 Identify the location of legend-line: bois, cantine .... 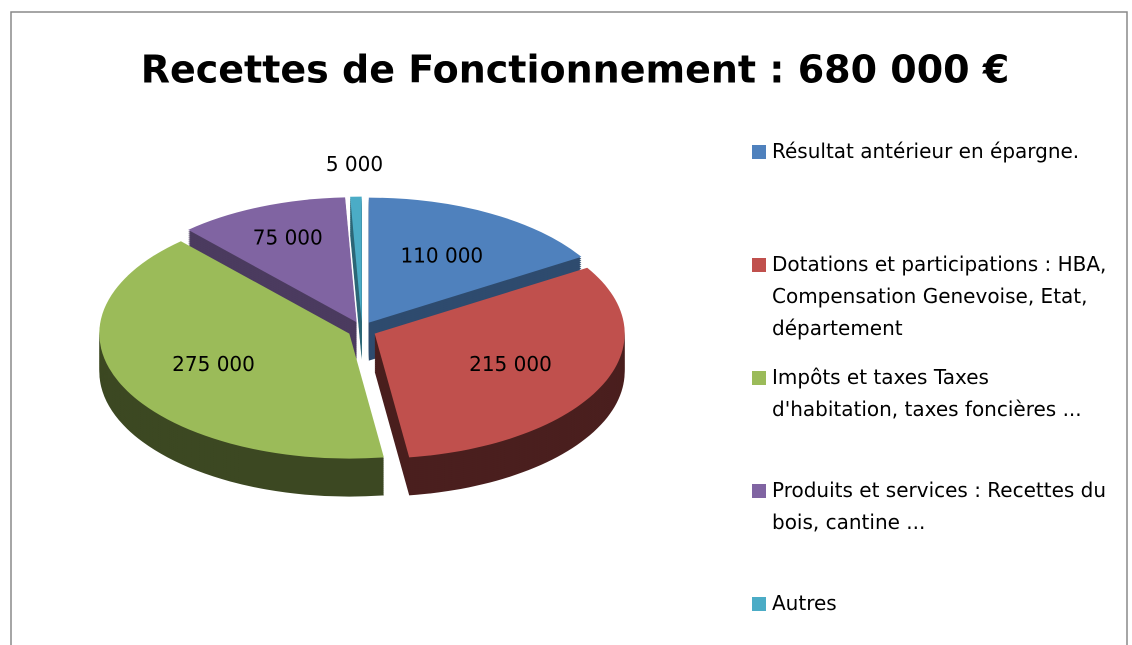
(848, 522).